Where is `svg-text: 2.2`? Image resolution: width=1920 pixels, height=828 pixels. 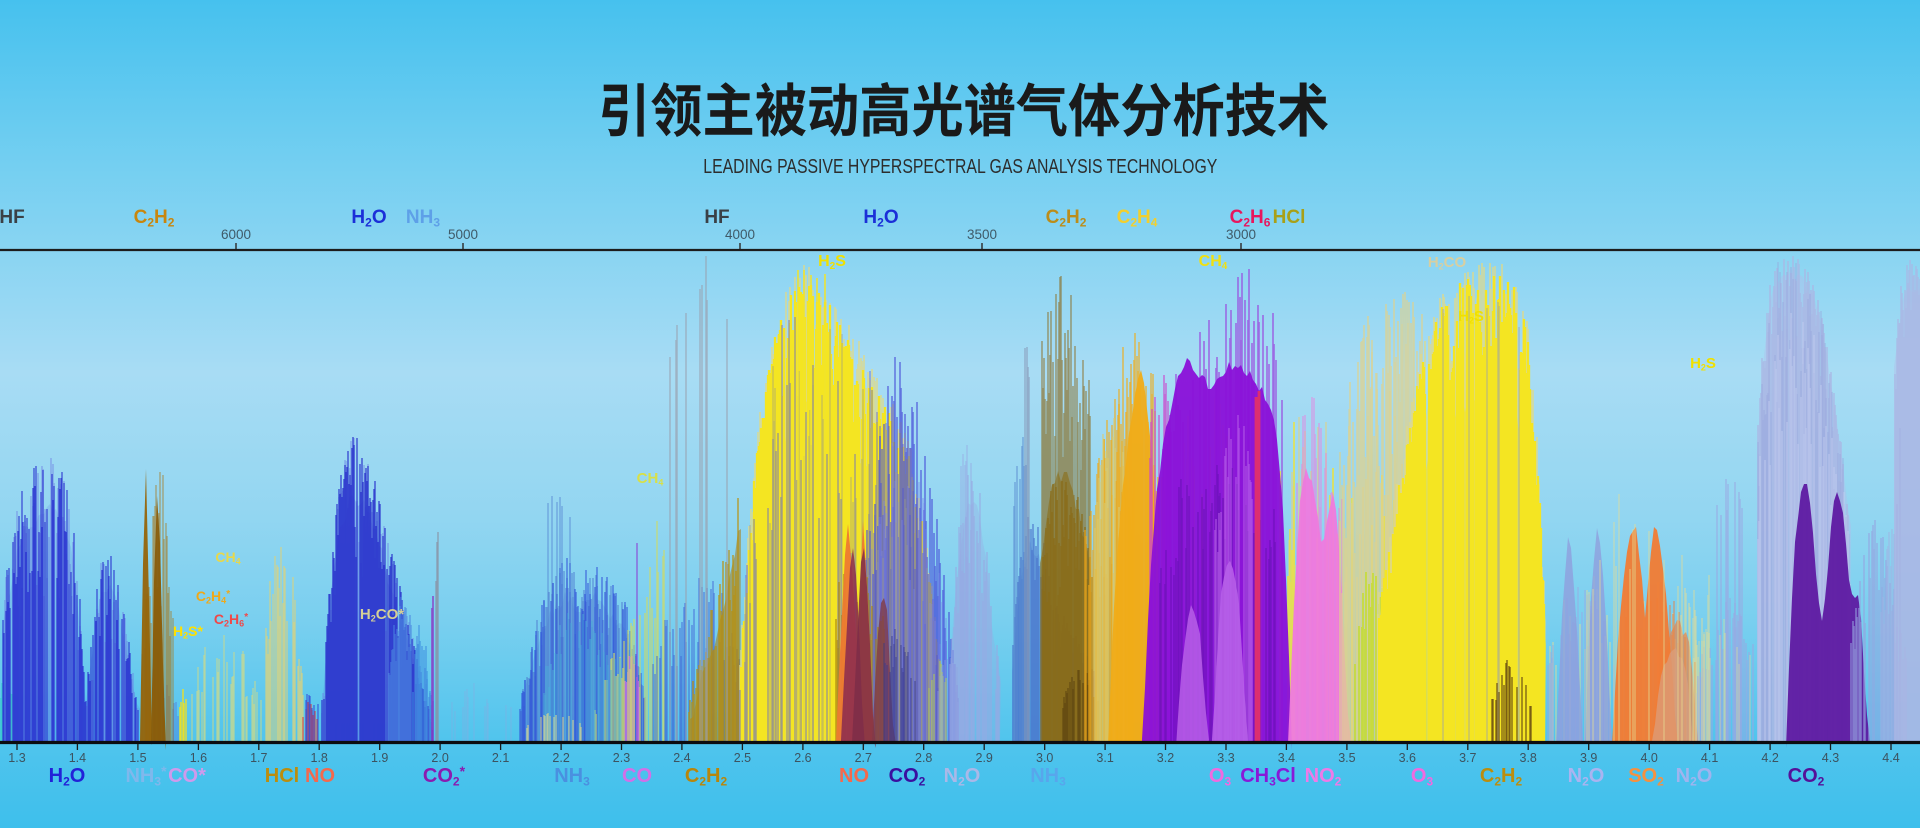
svg-text: 2.2 is located at coordinates (560, 758).